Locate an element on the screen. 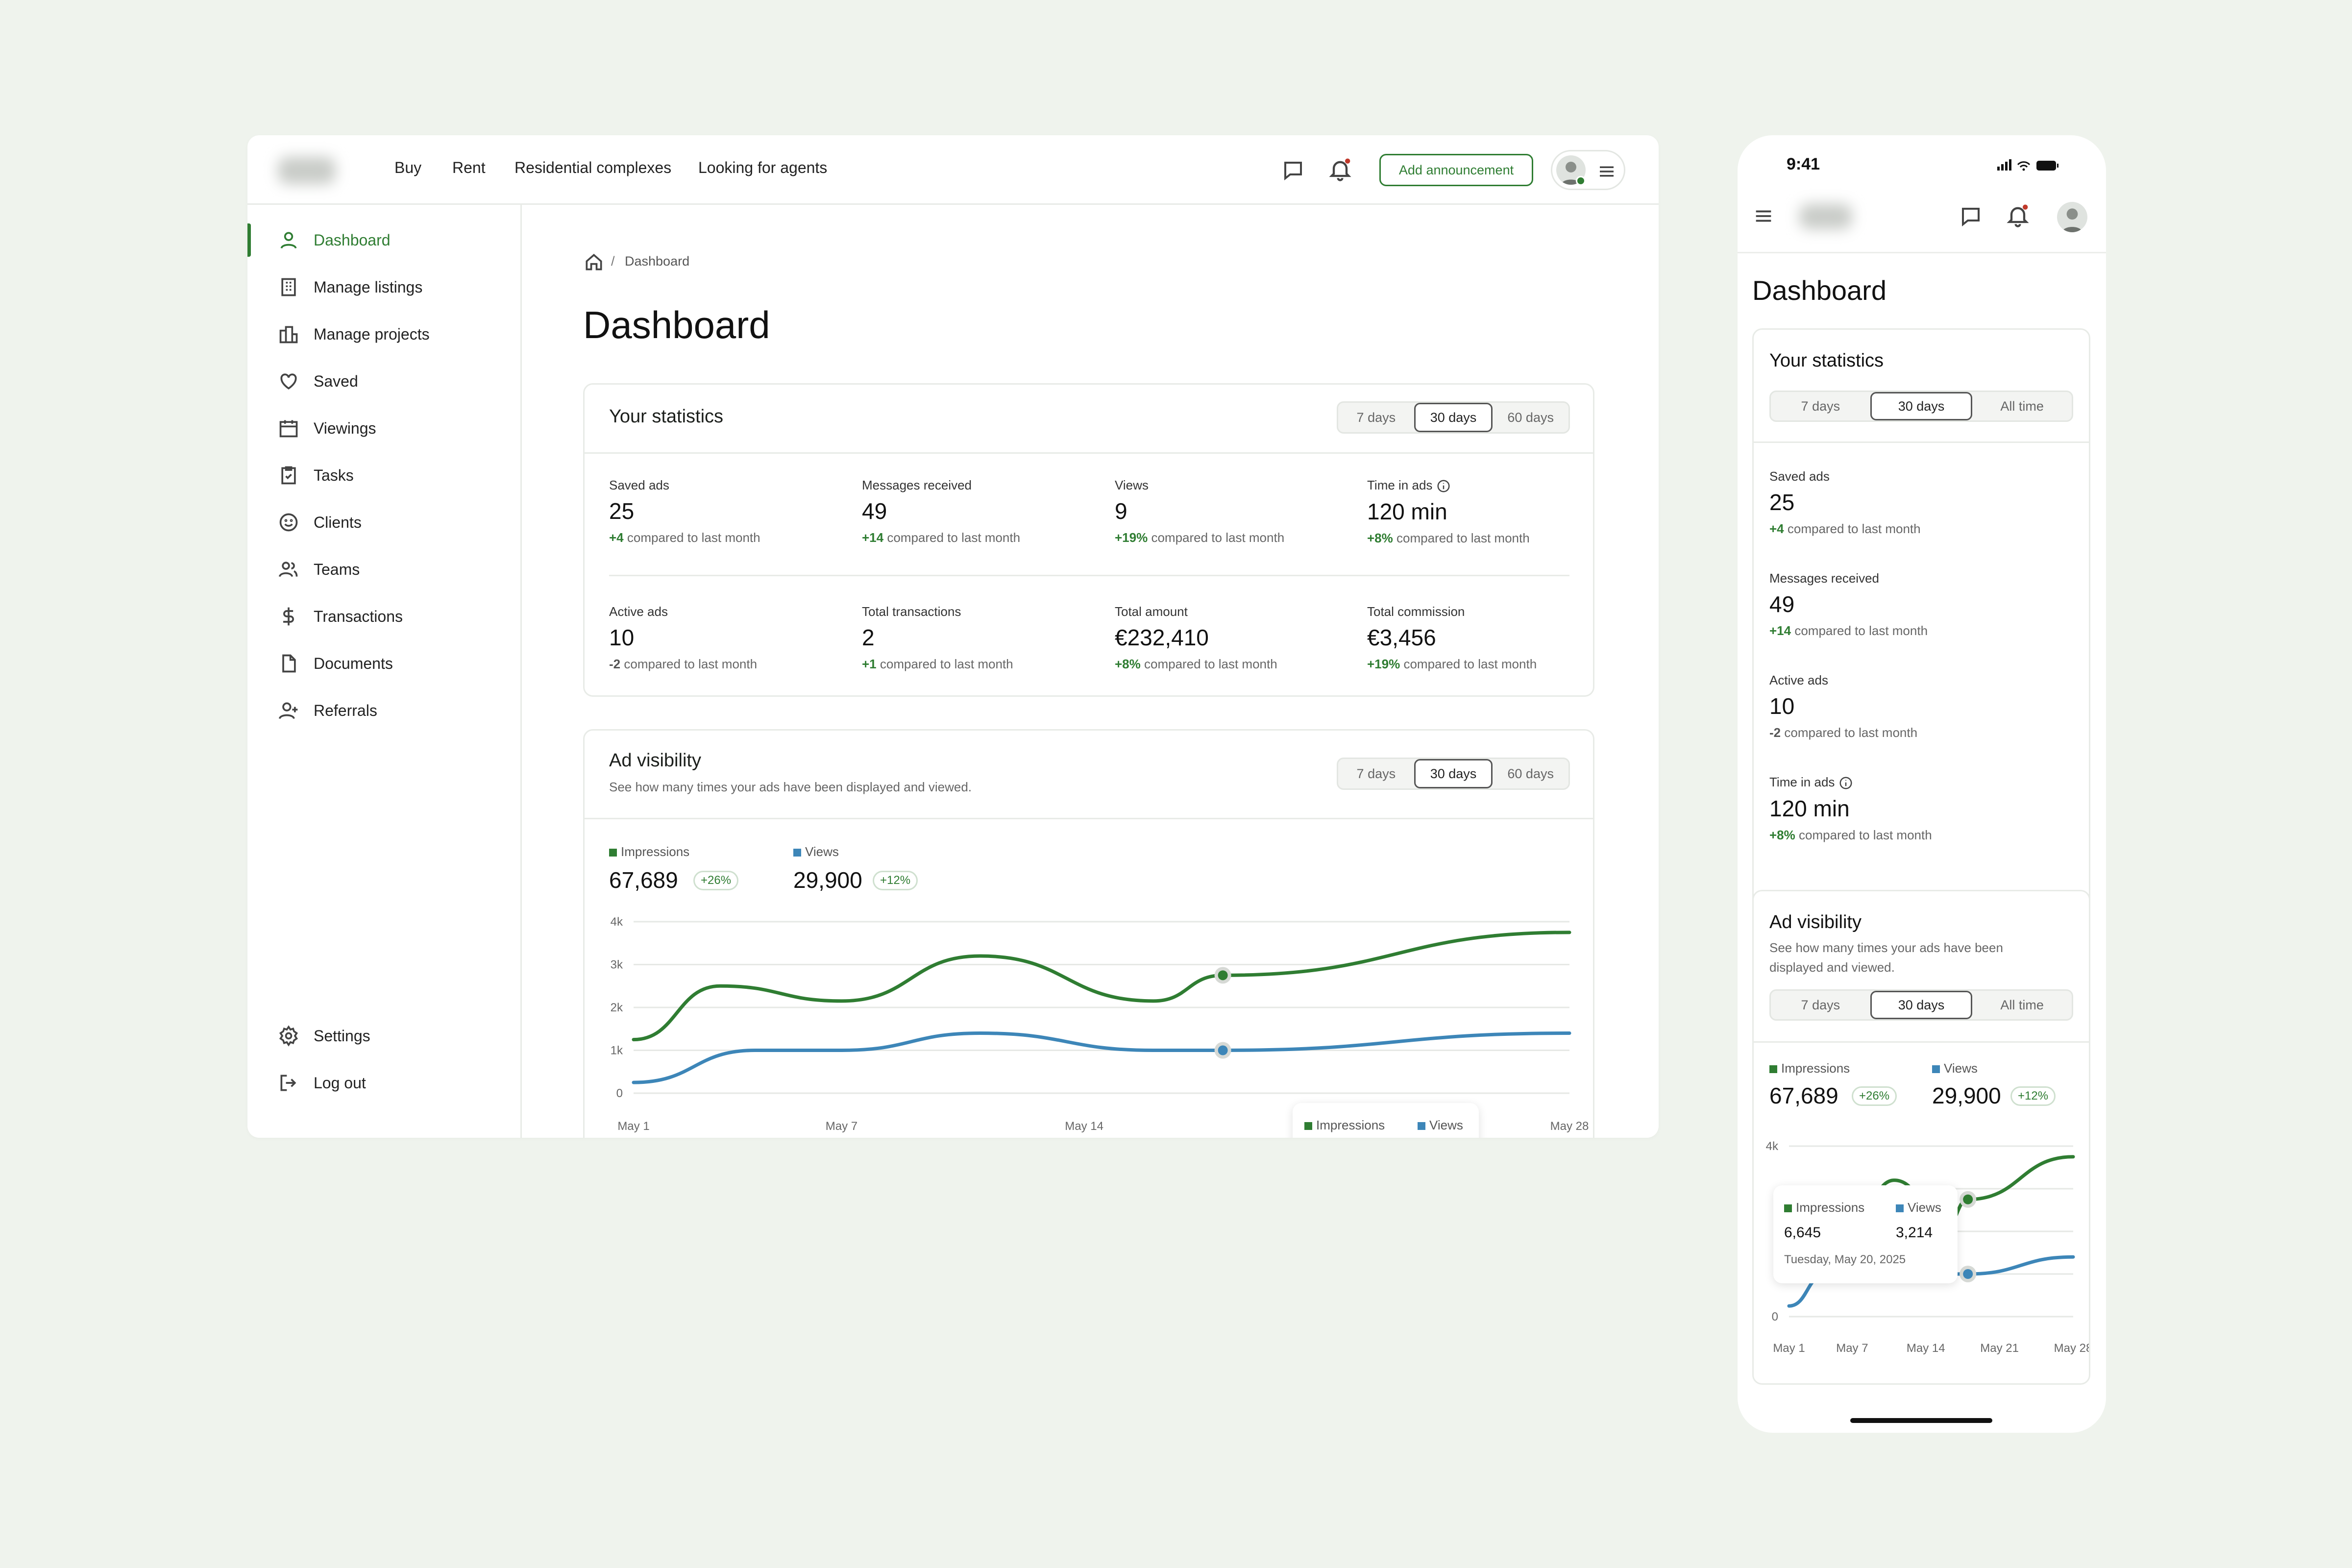  nav-looking-for-agents: Looking for agents is located at coordinates (763, 167).